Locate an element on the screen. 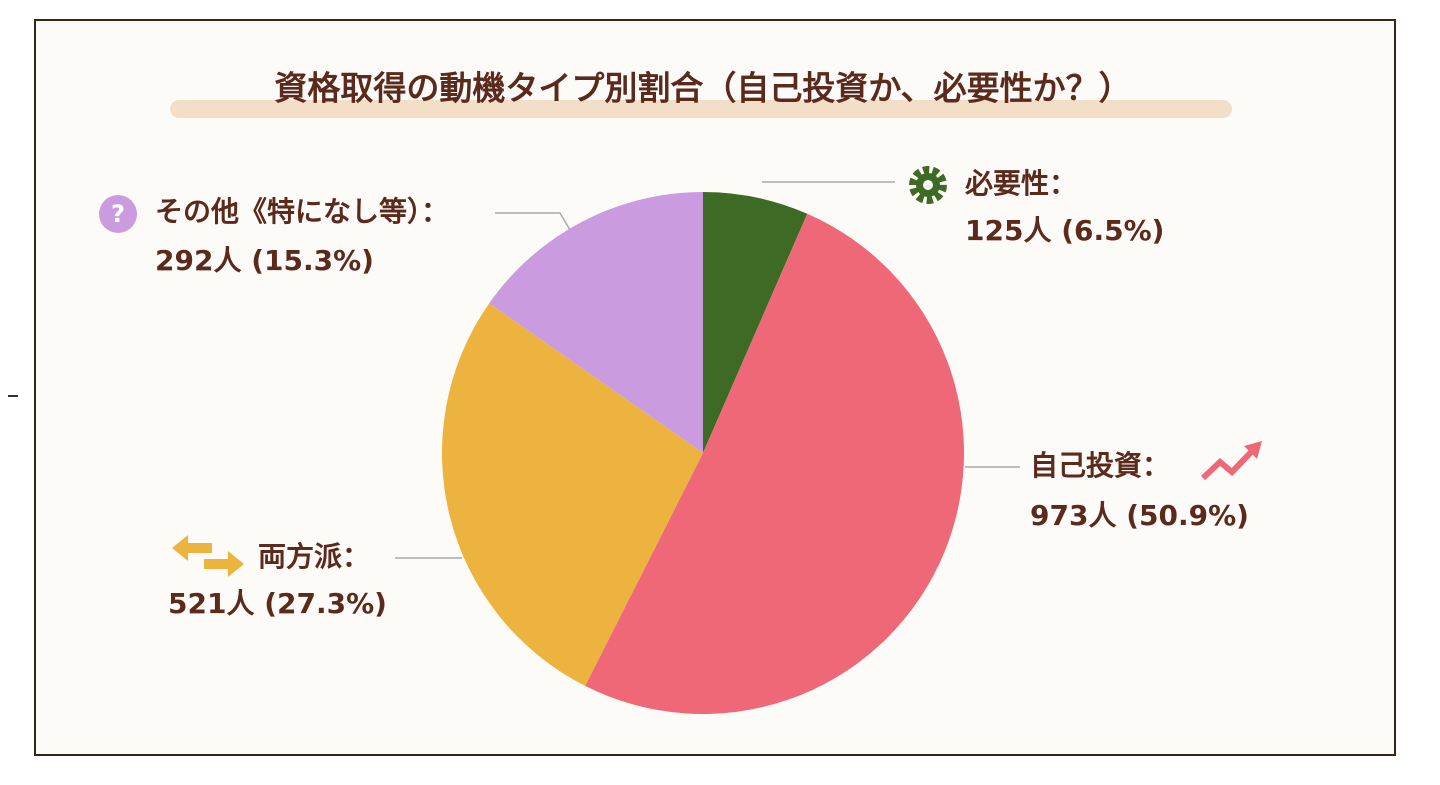 The width and height of the screenshot is (1440, 785). chart-title: 資格取得の動機タイプ別割合（自己投資か、必要性か？） is located at coordinates (702, 88).